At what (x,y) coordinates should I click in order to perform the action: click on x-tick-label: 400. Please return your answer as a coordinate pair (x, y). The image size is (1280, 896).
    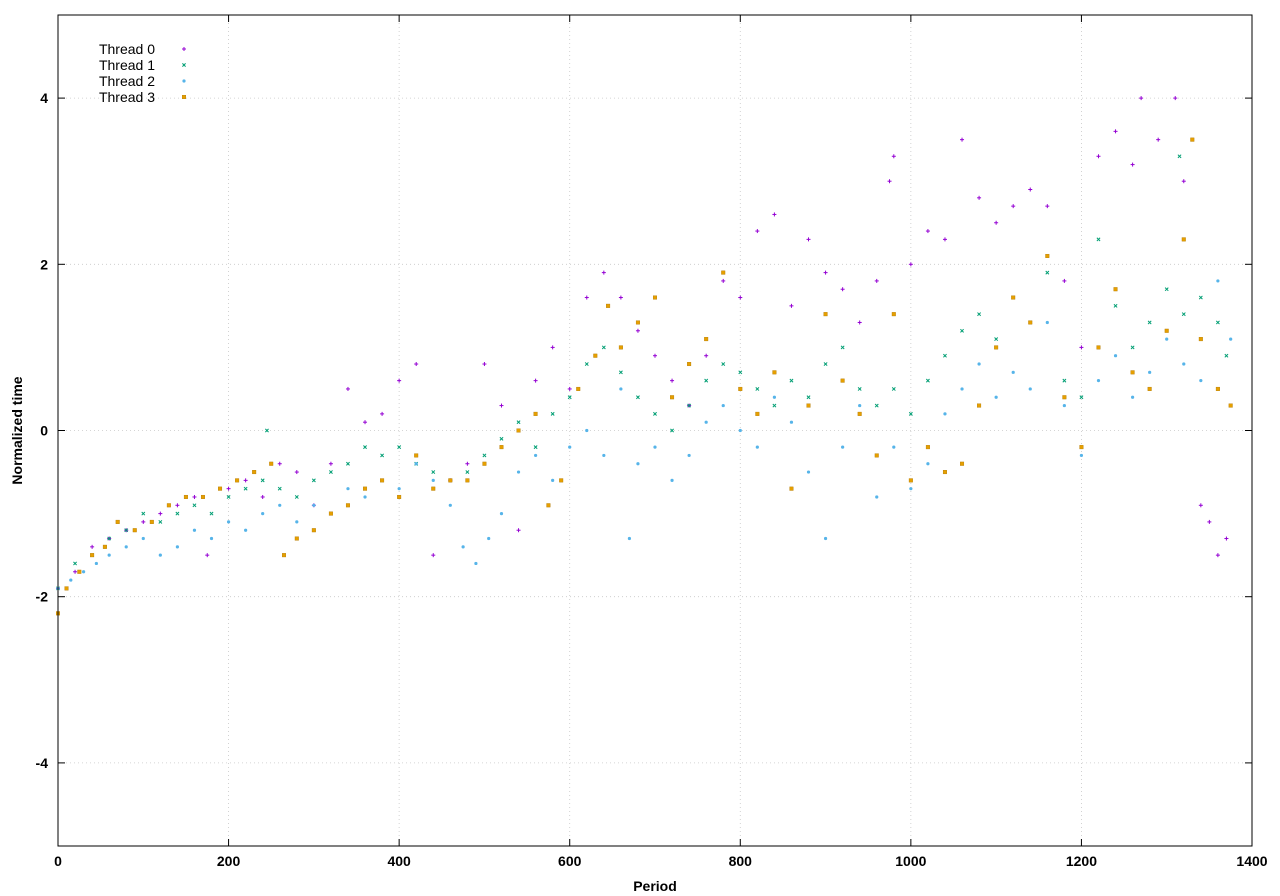
    Looking at the image, I should click on (399, 861).